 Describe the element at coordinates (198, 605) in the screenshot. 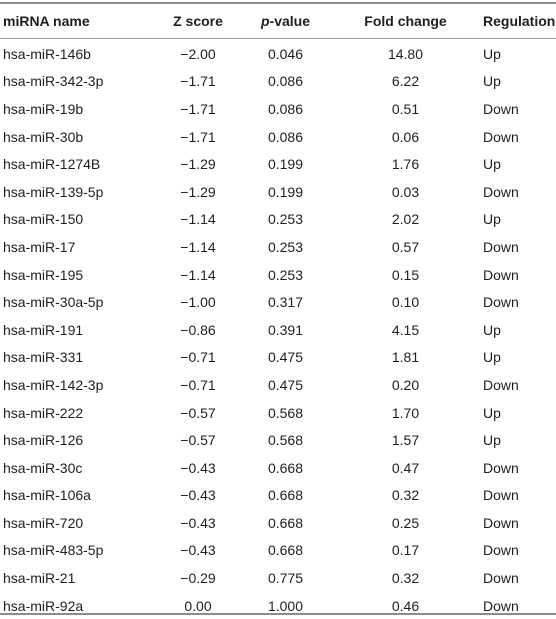

I see `cell-z-score: 0.00` at that location.